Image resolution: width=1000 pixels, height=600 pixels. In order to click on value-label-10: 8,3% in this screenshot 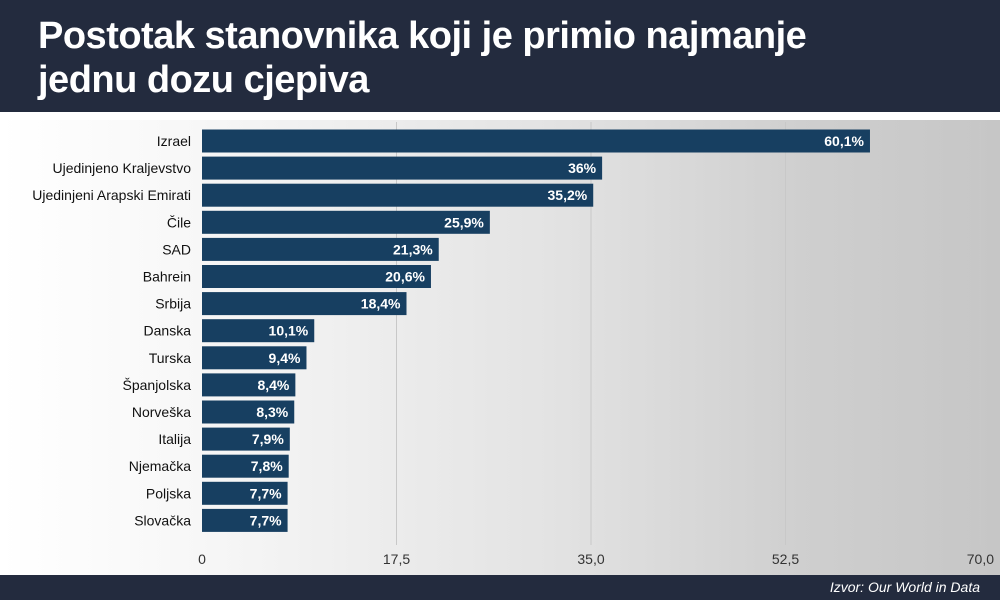, I will do `click(272, 412)`.